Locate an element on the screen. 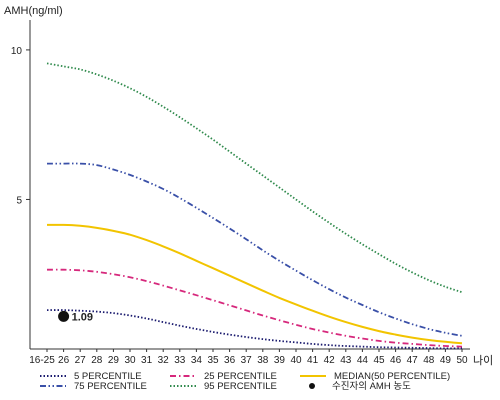  x-tick-label: 32 is located at coordinates (164, 360).